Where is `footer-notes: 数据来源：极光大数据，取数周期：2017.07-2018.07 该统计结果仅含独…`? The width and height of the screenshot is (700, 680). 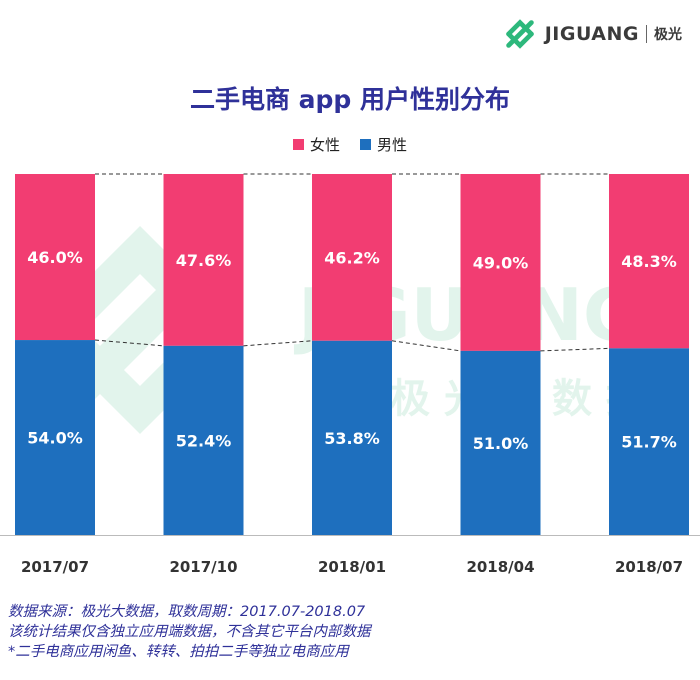 footer-notes: 数据来源：极光大数据，取数周期：2017.07-2018.07 该统计结果仅含独… is located at coordinates (189, 632).